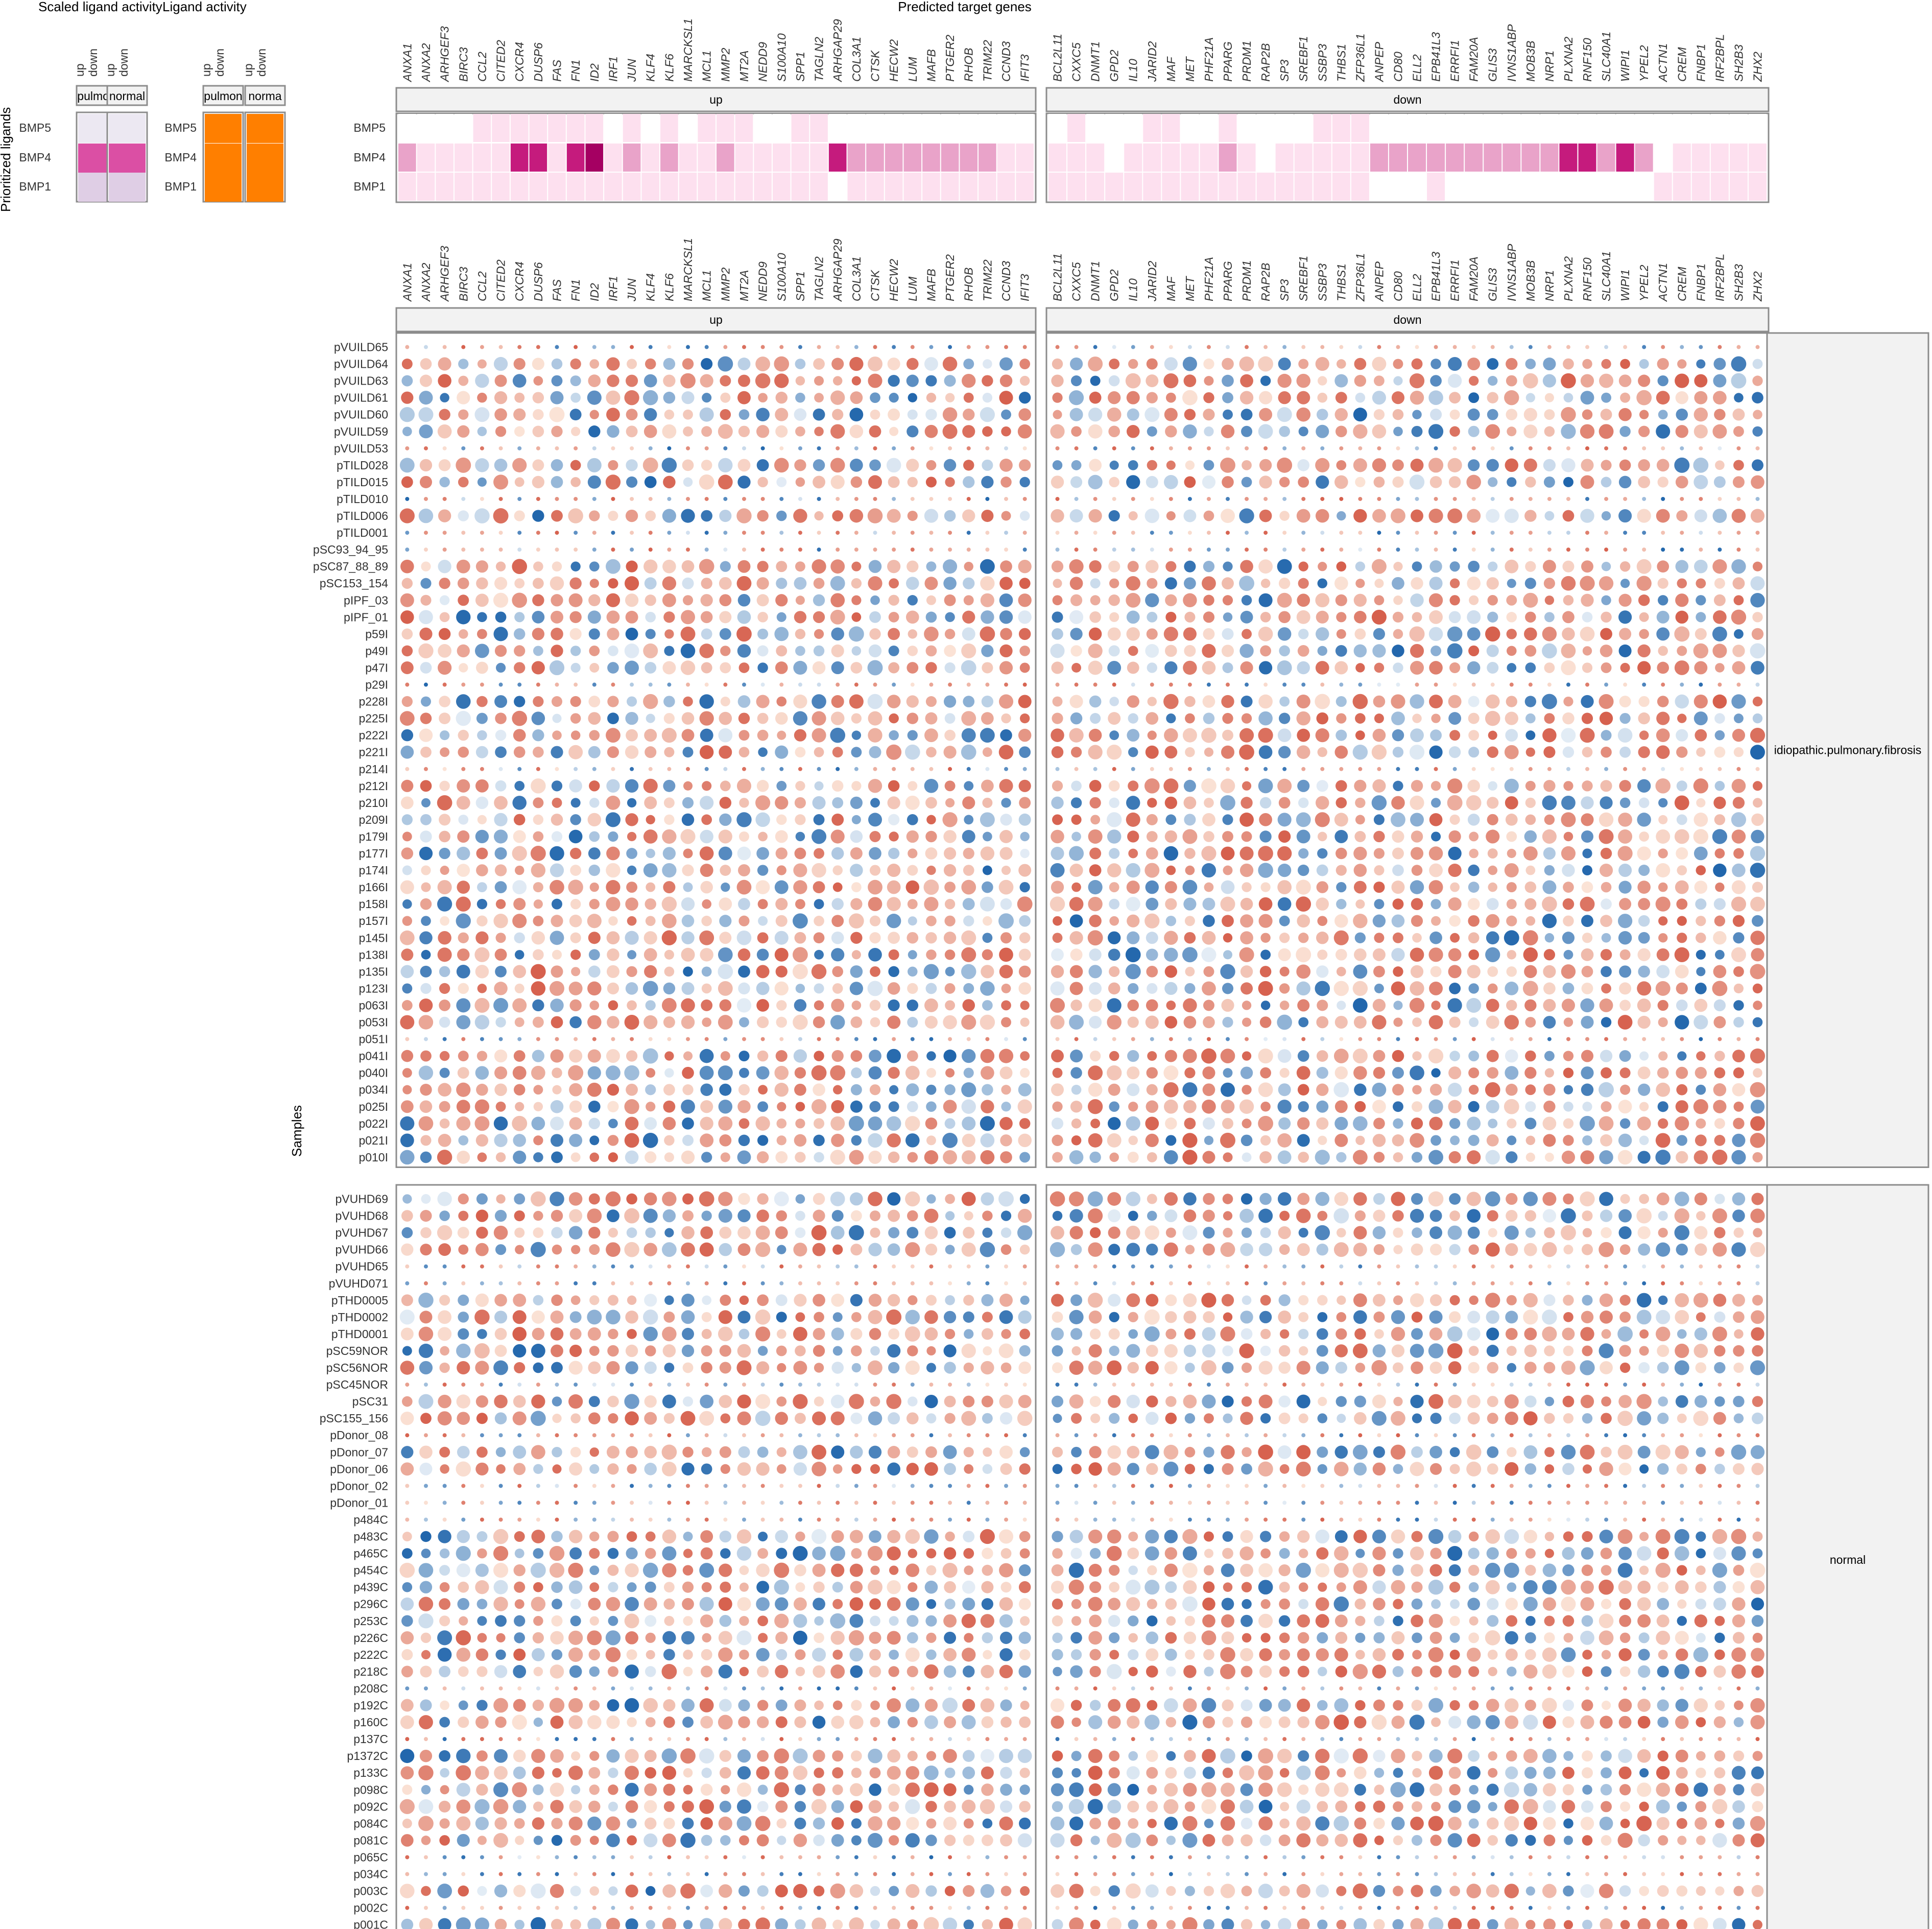 The width and height of the screenshot is (1932, 1929). Describe the element at coordinates (716, 319) in the screenshot. I see `strip-up-label: up` at that location.